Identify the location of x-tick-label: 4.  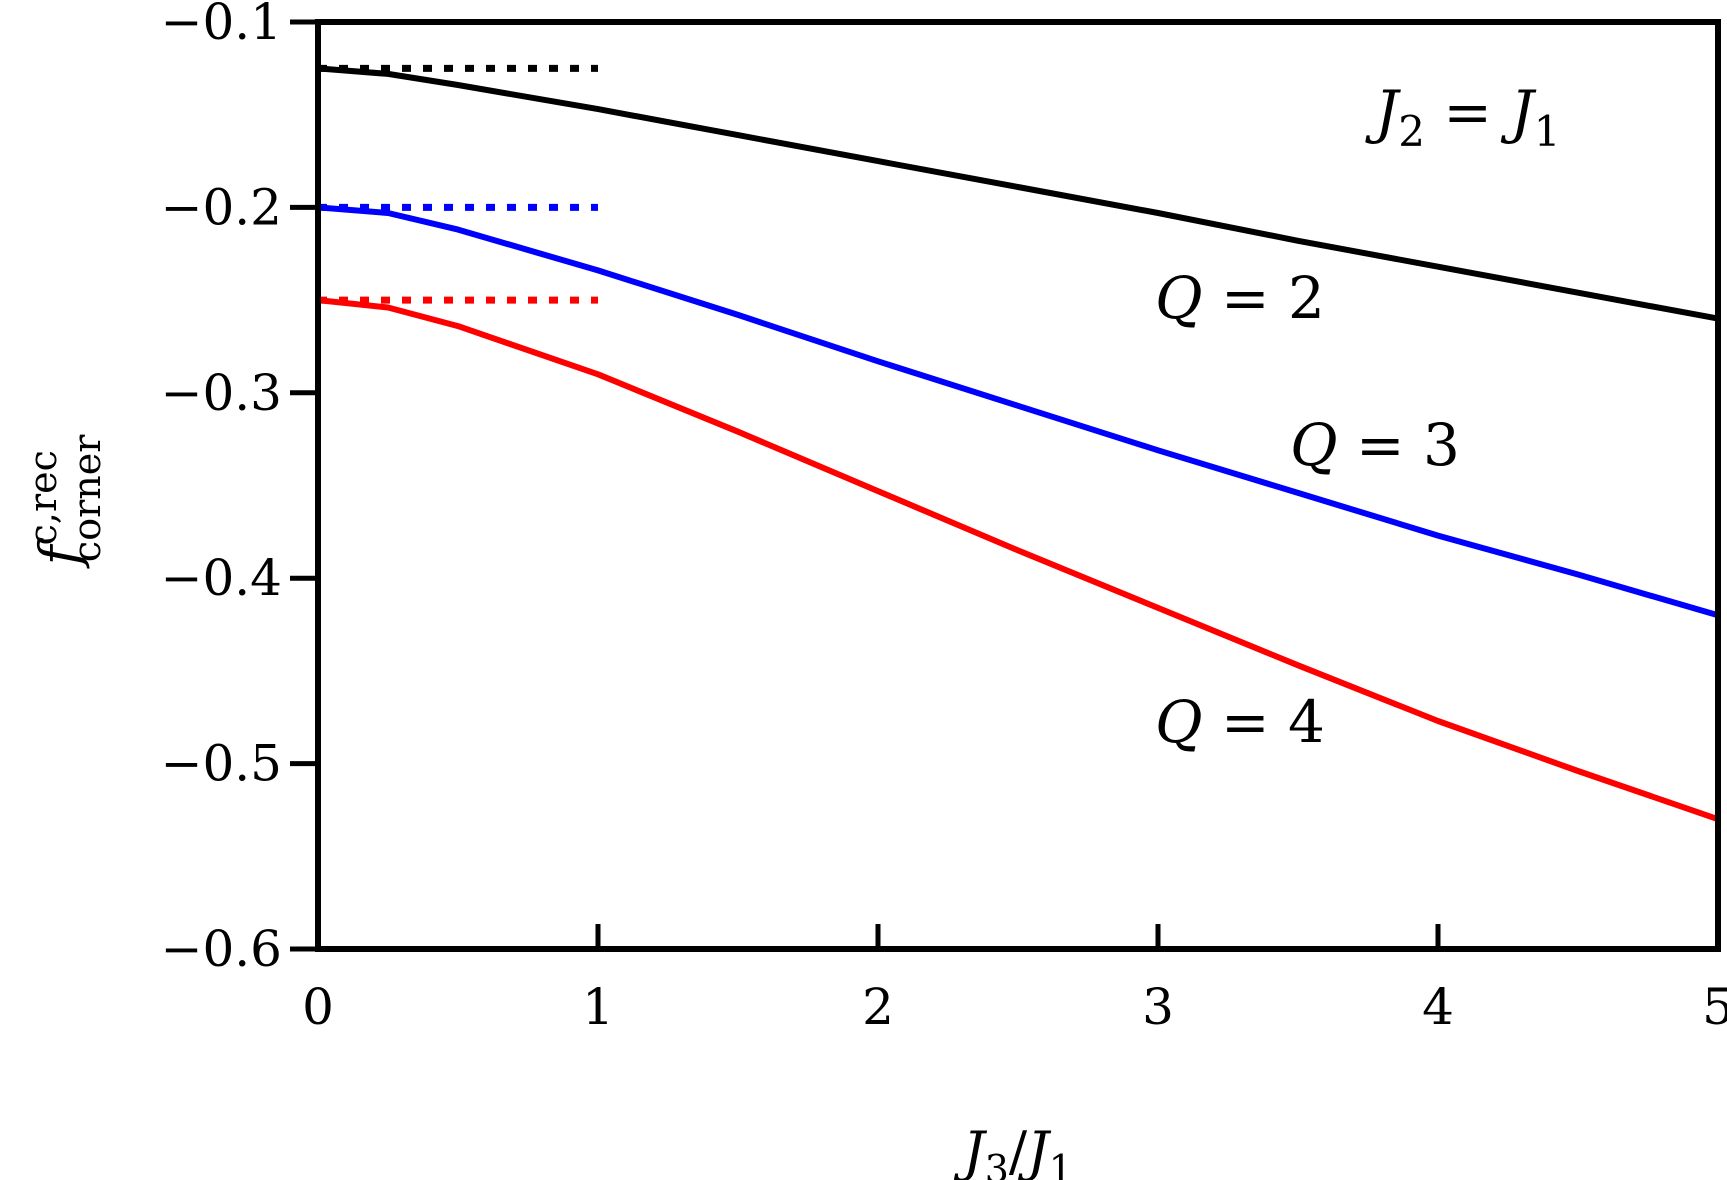
(1438, 1007).